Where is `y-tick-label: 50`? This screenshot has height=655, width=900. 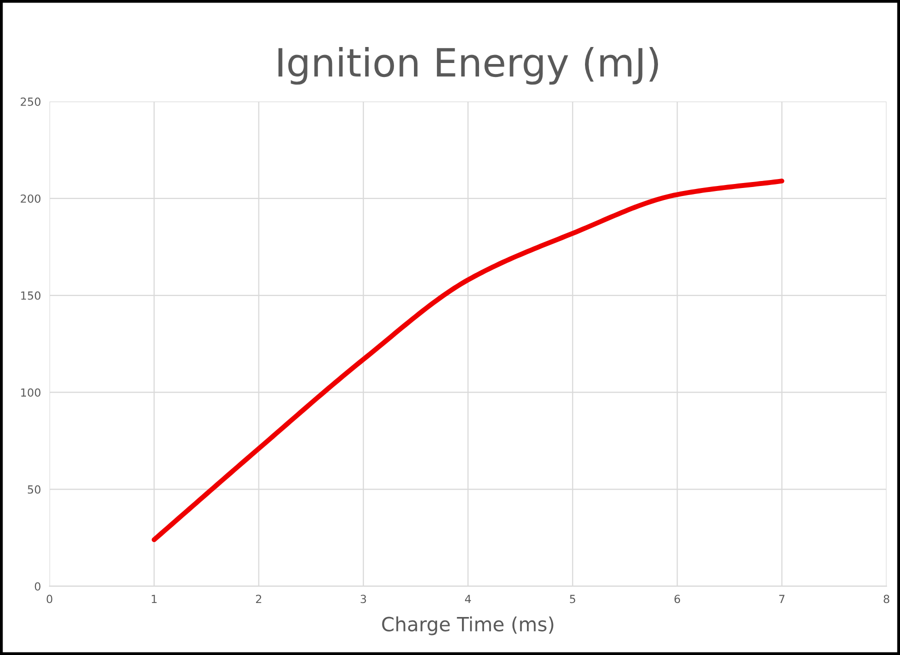 y-tick-label: 50 is located at coordinates (34, 489).